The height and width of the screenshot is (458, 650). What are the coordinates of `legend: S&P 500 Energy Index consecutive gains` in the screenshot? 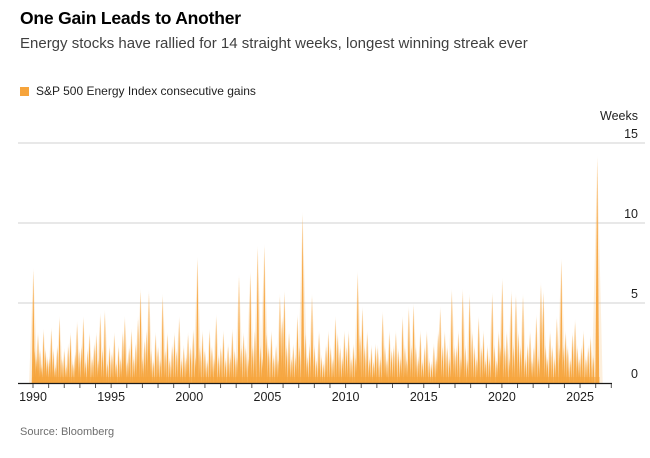 It's located at (138, 91).